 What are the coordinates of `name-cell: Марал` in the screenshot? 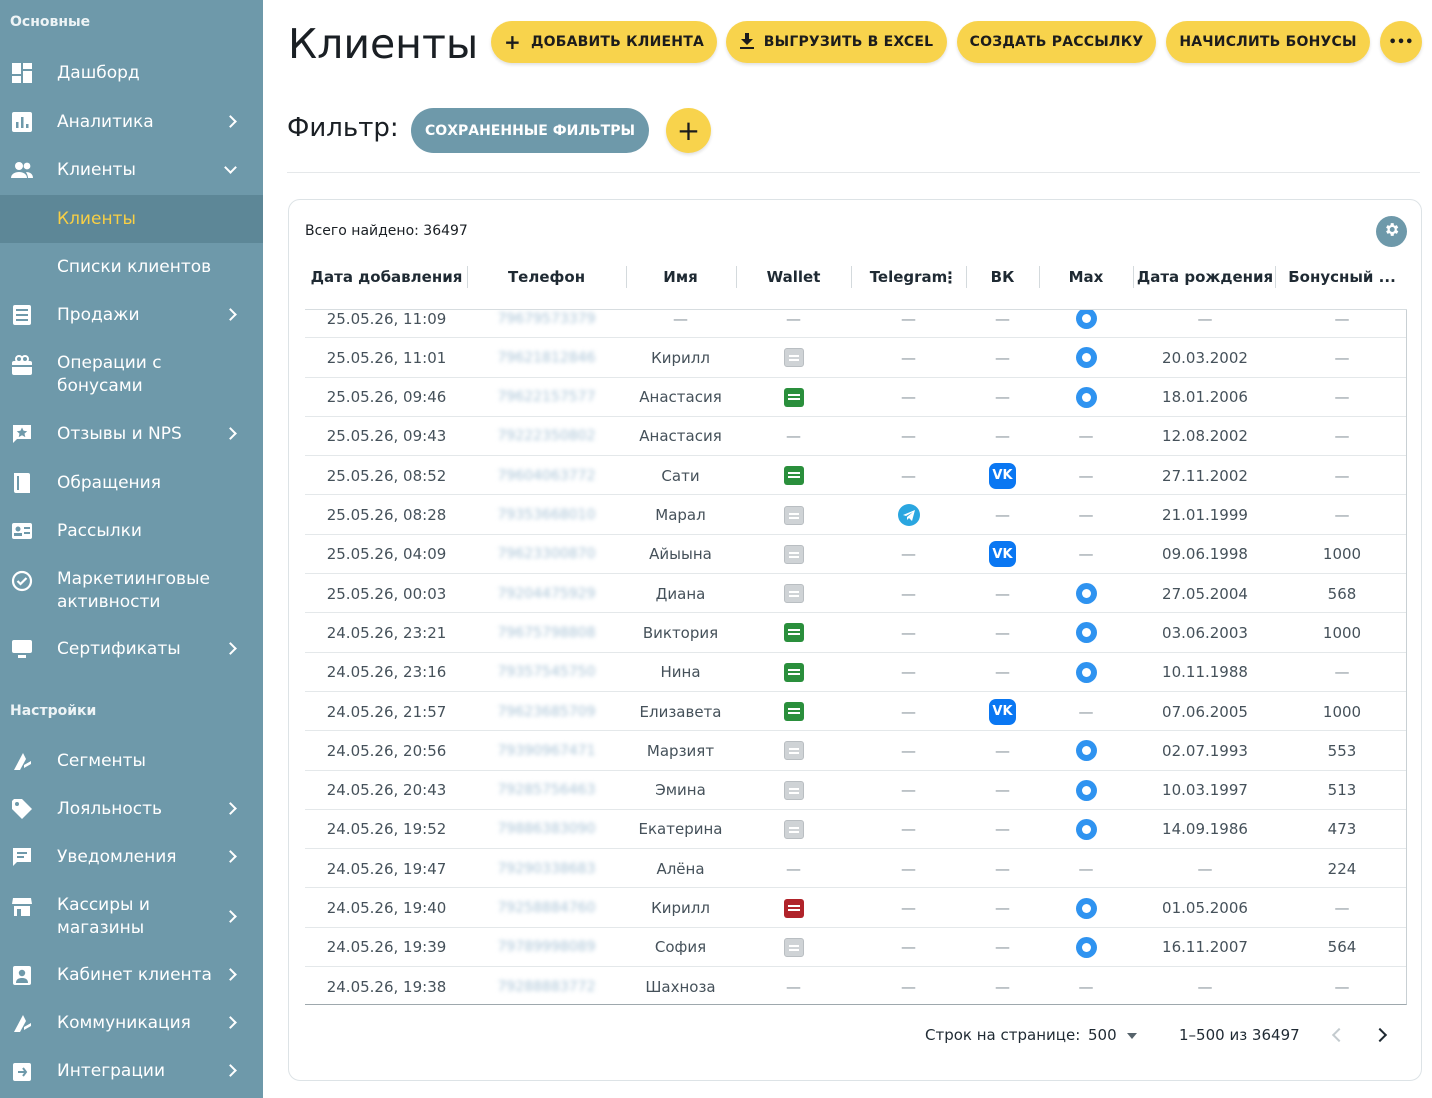 It's located at (680, 515).